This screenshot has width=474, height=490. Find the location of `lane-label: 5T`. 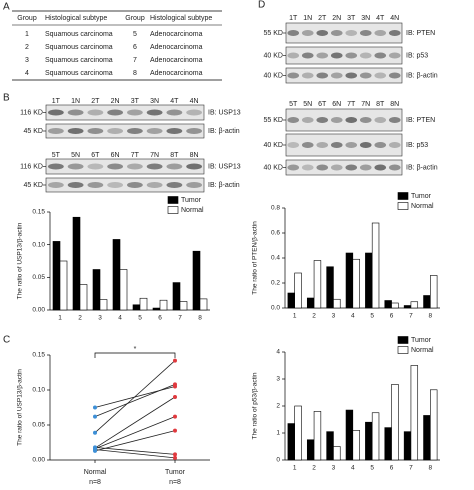

lane-label: 5T is located at coordinates (56, 155).